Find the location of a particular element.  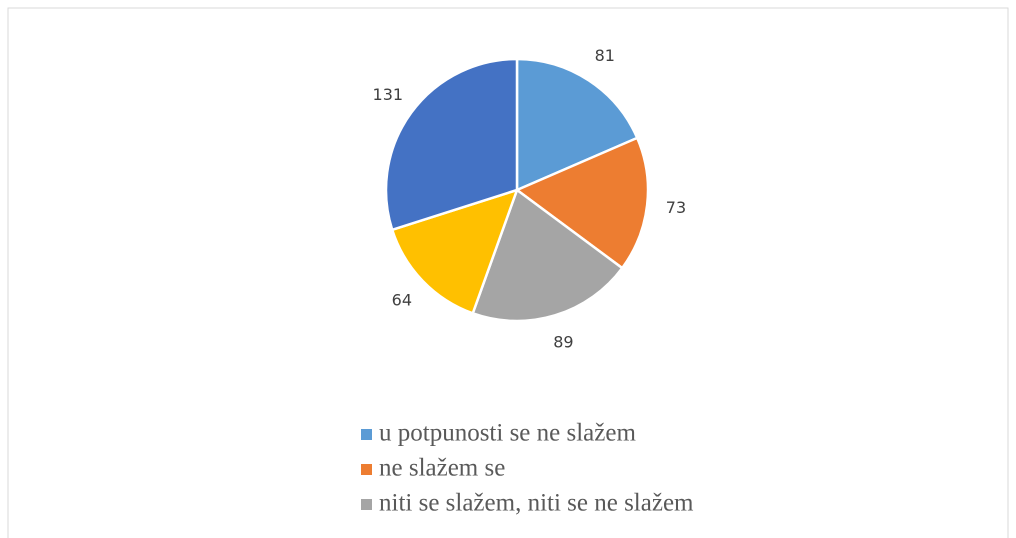

data-label: 73 is located at coordinates (676, 207).